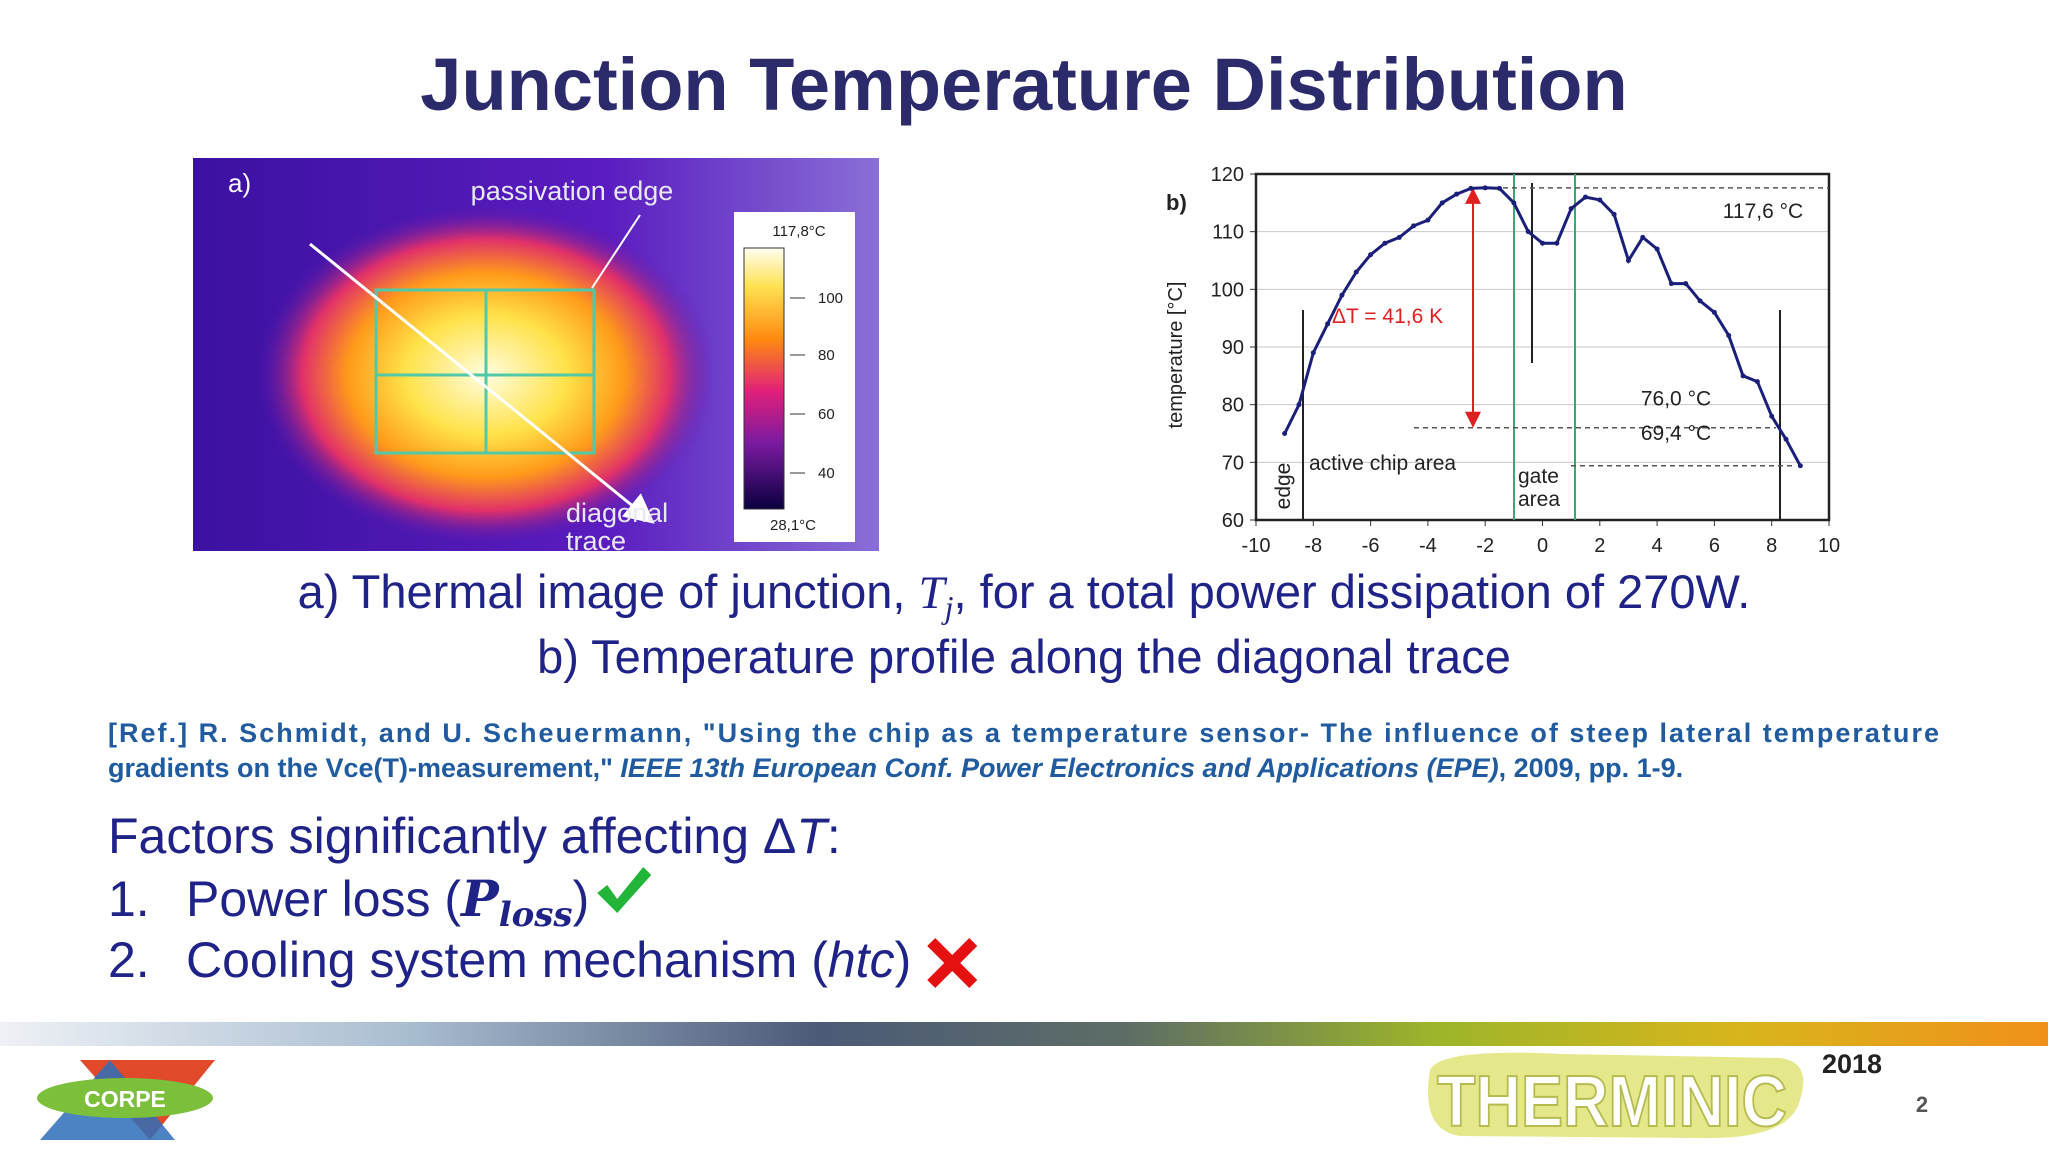 The width and height of the screenshot is (2048, 1152). Describe the element at coordinates (1539, 499) in the screenshot. I see `region-label: area` at that location.